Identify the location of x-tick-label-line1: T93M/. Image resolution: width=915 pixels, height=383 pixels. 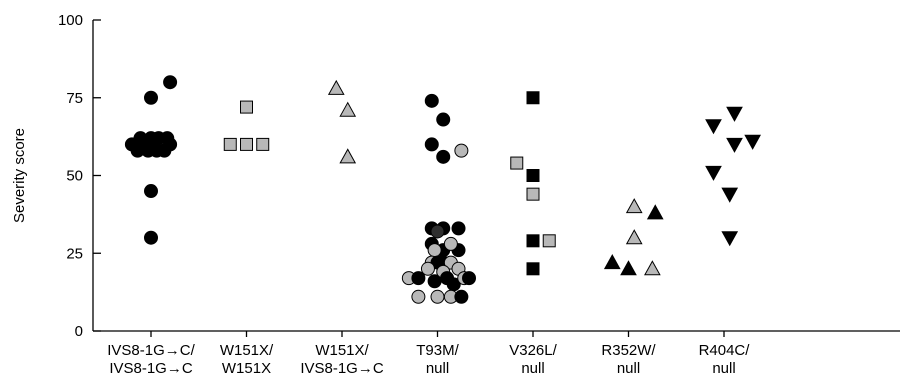
(437, 350).